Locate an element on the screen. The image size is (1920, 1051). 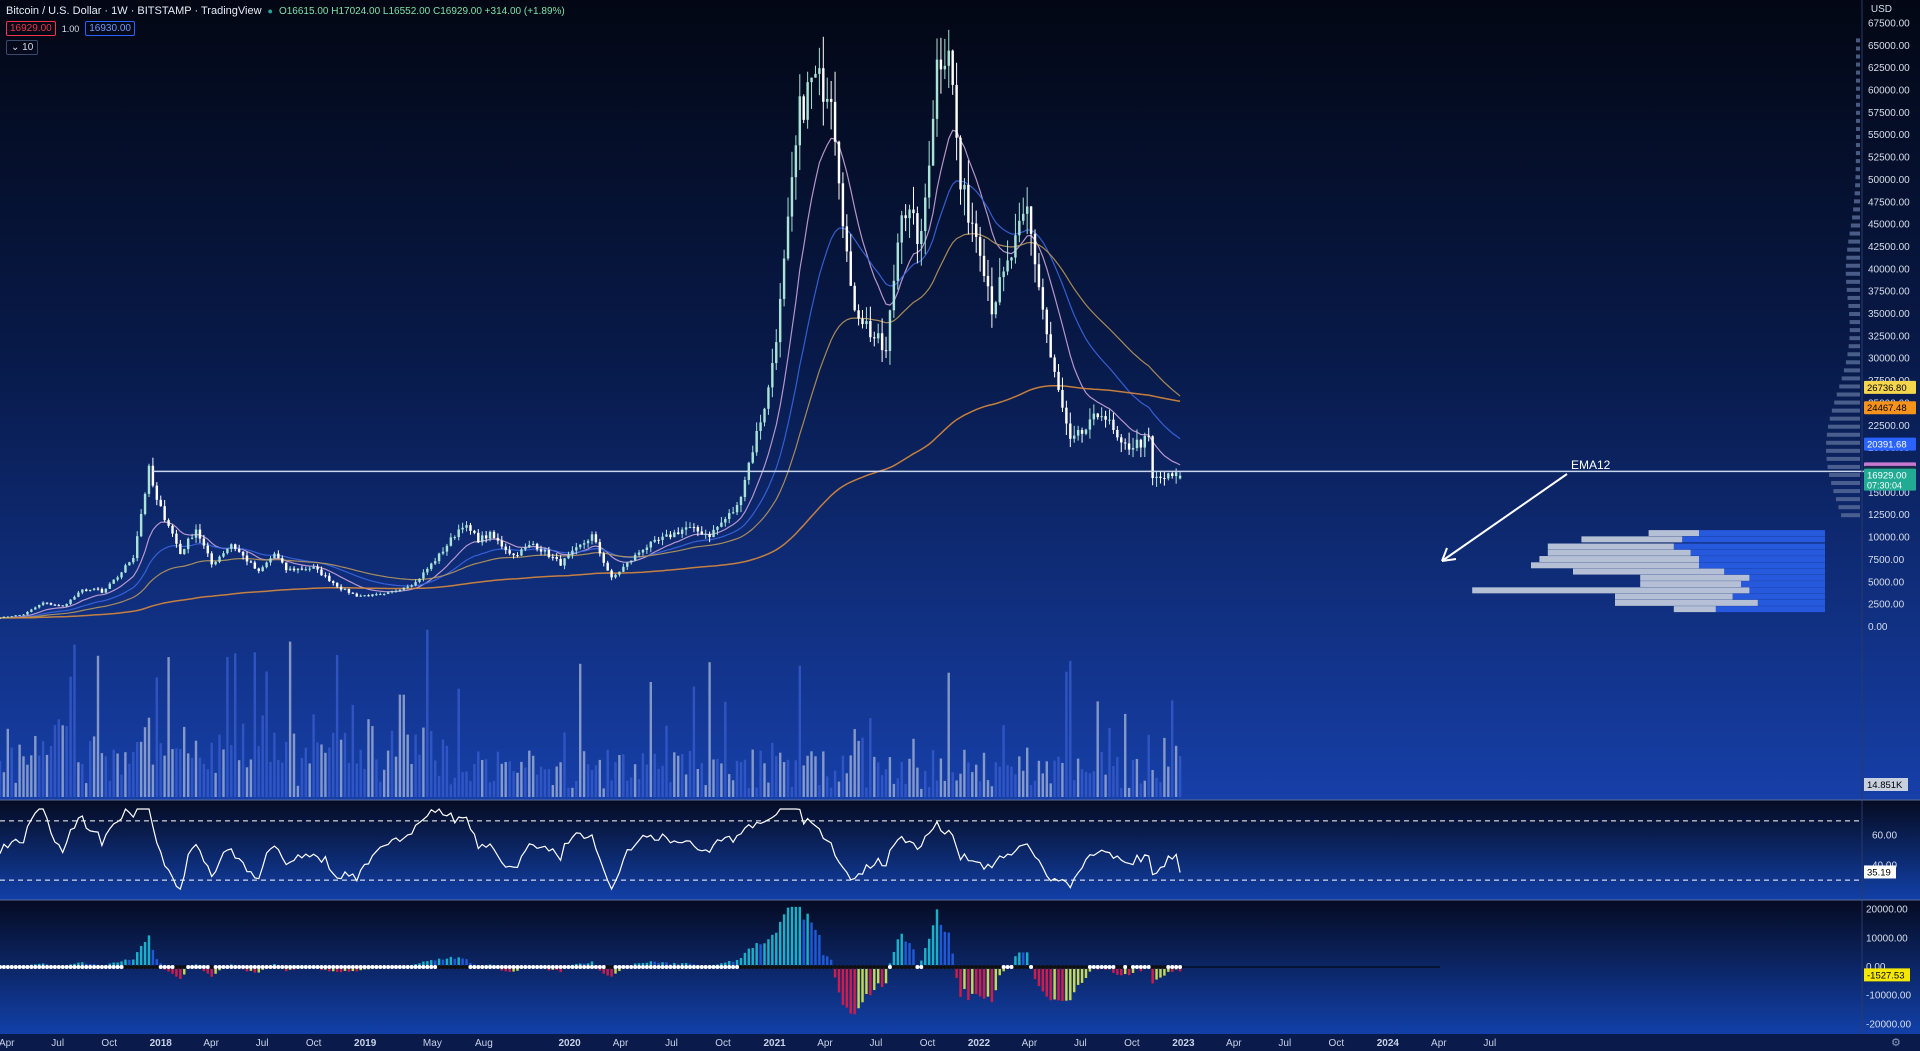
buy-button: 16930.00 is located at coordinates (110, 28).